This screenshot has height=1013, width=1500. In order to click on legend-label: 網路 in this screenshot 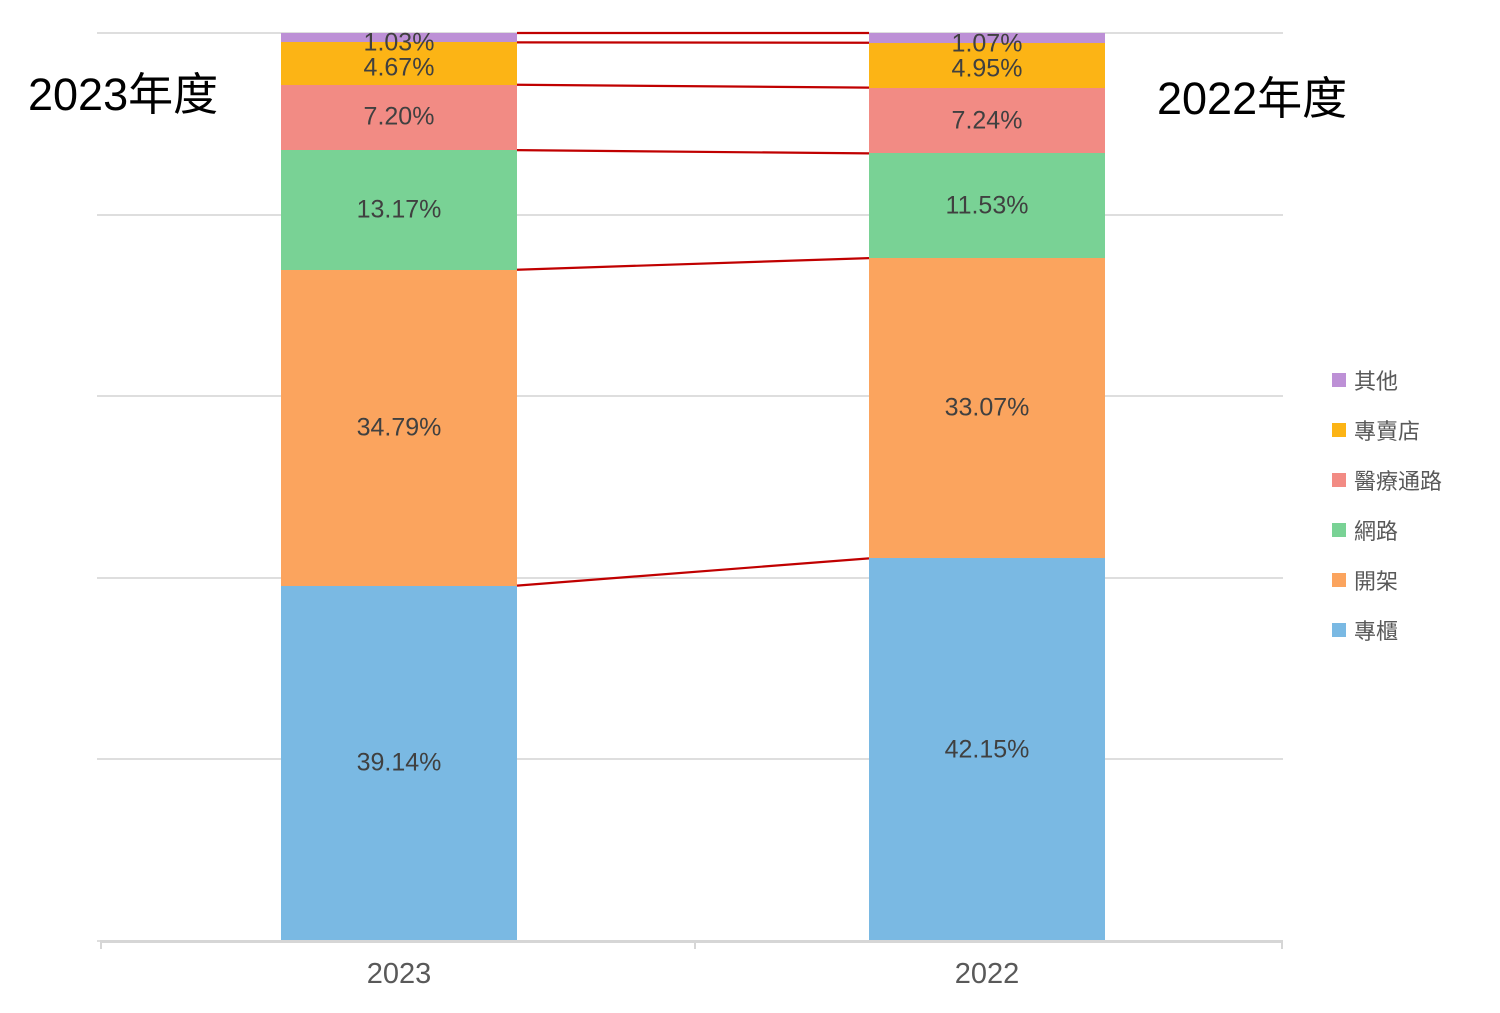, I will do `click(1376, 531)`.